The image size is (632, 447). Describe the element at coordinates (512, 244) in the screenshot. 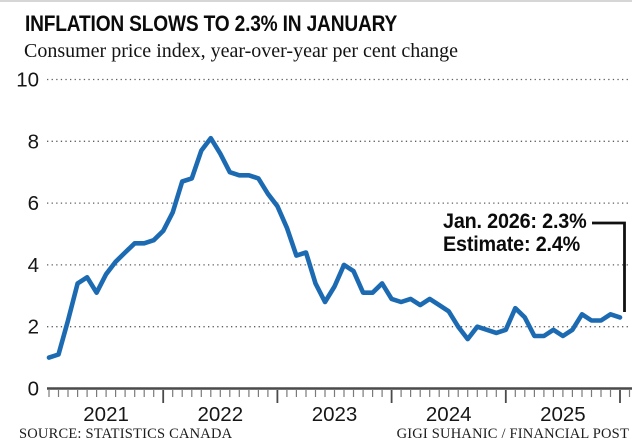

I see `annotation-estimate-value: Estimate: 2.4%` at that location.